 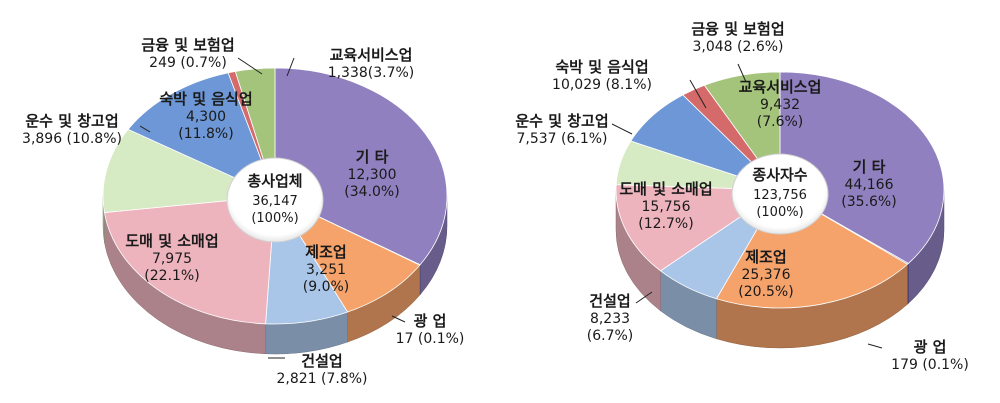 I want to click on slice-label-percent-text: (20.5%), so click(x=765, y=292).